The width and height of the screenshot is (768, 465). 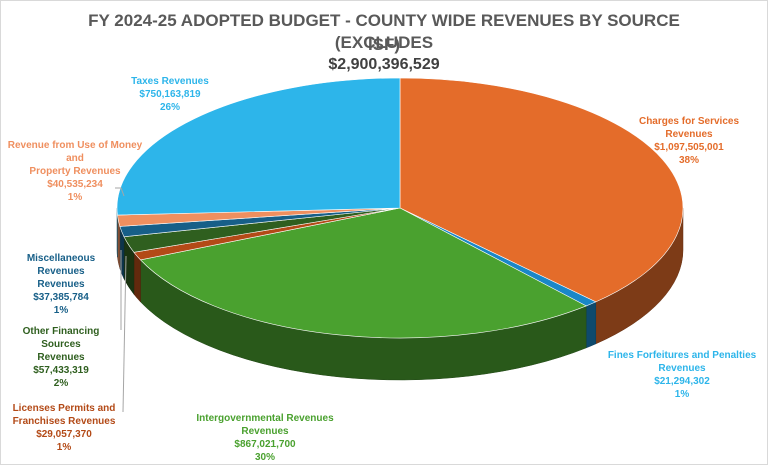 I want to click on label-money-property-name-2: Property Revenues, so click(x=75, y=171).